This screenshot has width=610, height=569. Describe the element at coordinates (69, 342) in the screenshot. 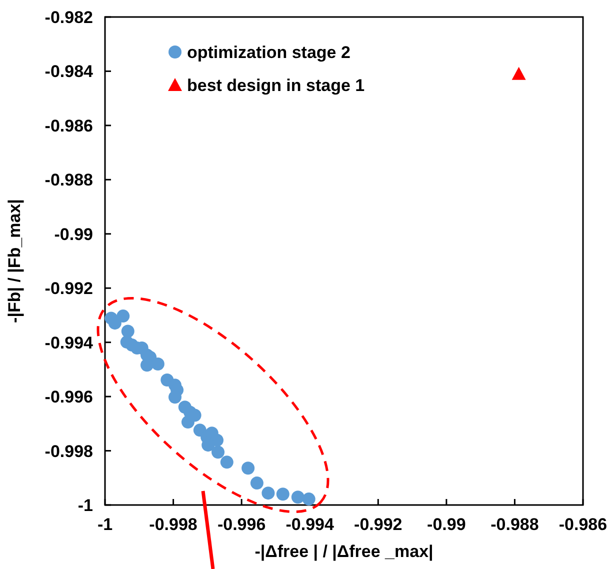

I see `y-tick-label: -0.994` at that location.